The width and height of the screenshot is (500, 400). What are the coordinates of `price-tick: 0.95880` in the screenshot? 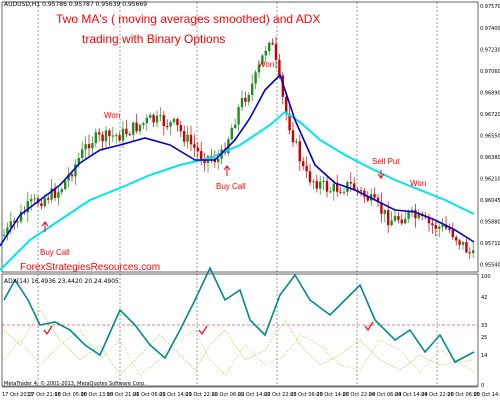 It's located at (490, 223).